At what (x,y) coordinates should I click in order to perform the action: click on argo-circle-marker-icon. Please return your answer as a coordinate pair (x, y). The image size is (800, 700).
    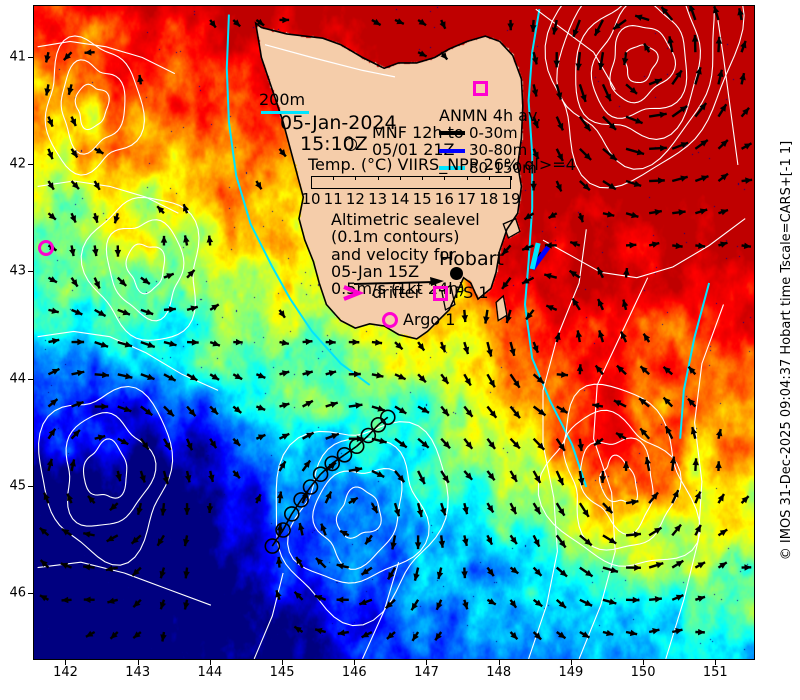
    Looking at the image, I should click on (390, 319).